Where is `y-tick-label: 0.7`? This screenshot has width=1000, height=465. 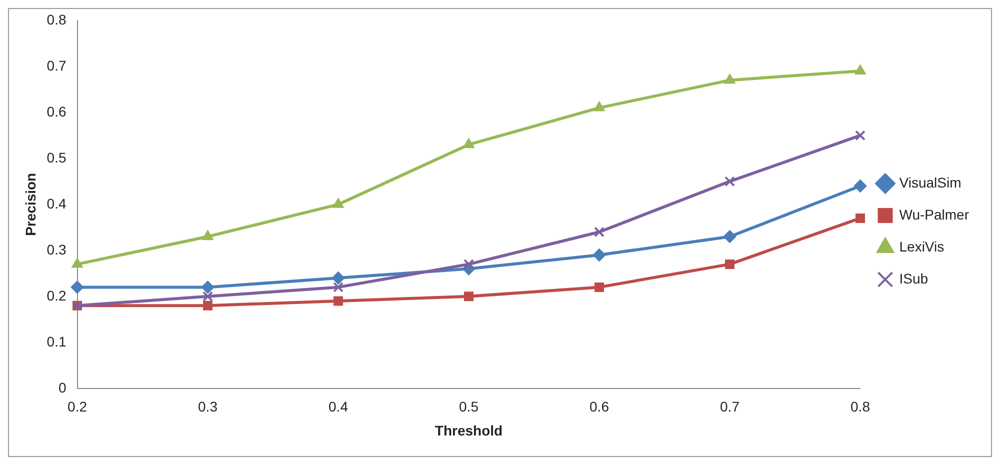
y-tick-label: 0.7 is located at coordinates (56, 65).